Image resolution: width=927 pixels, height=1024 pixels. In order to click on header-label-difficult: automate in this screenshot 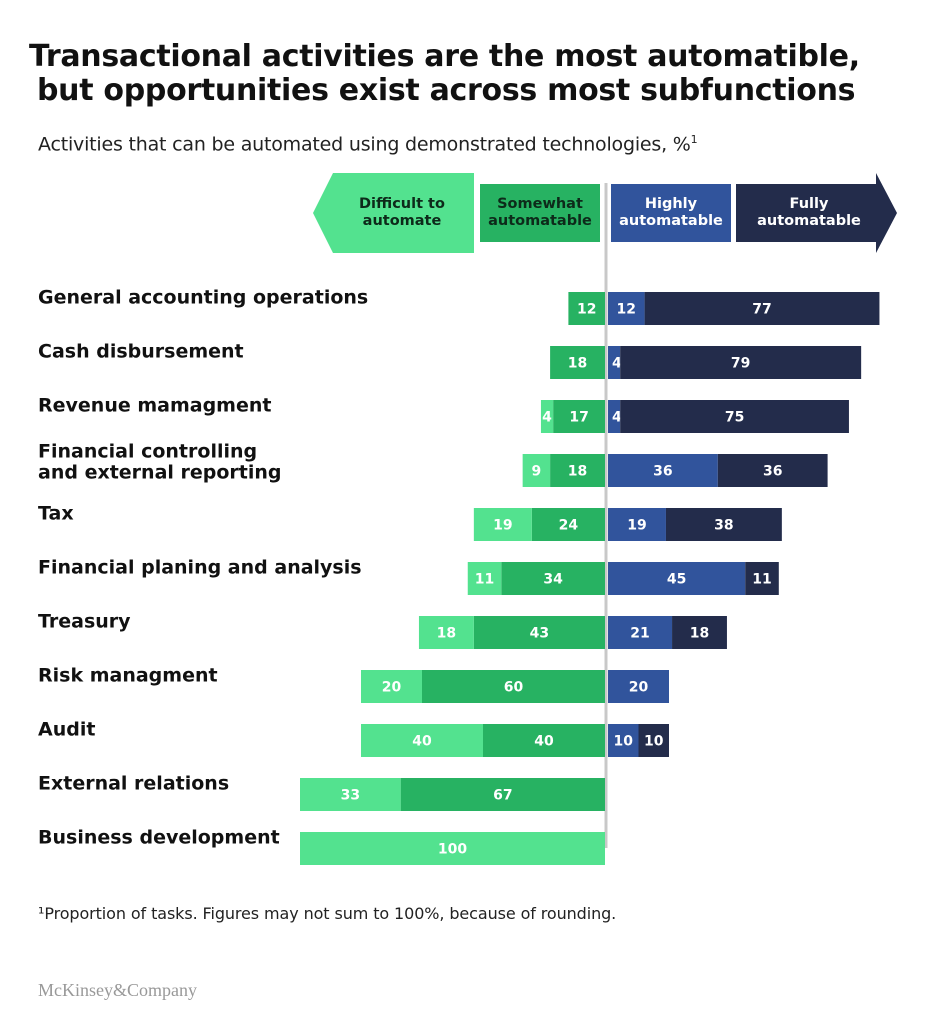, I will do `click(402, 221)`.